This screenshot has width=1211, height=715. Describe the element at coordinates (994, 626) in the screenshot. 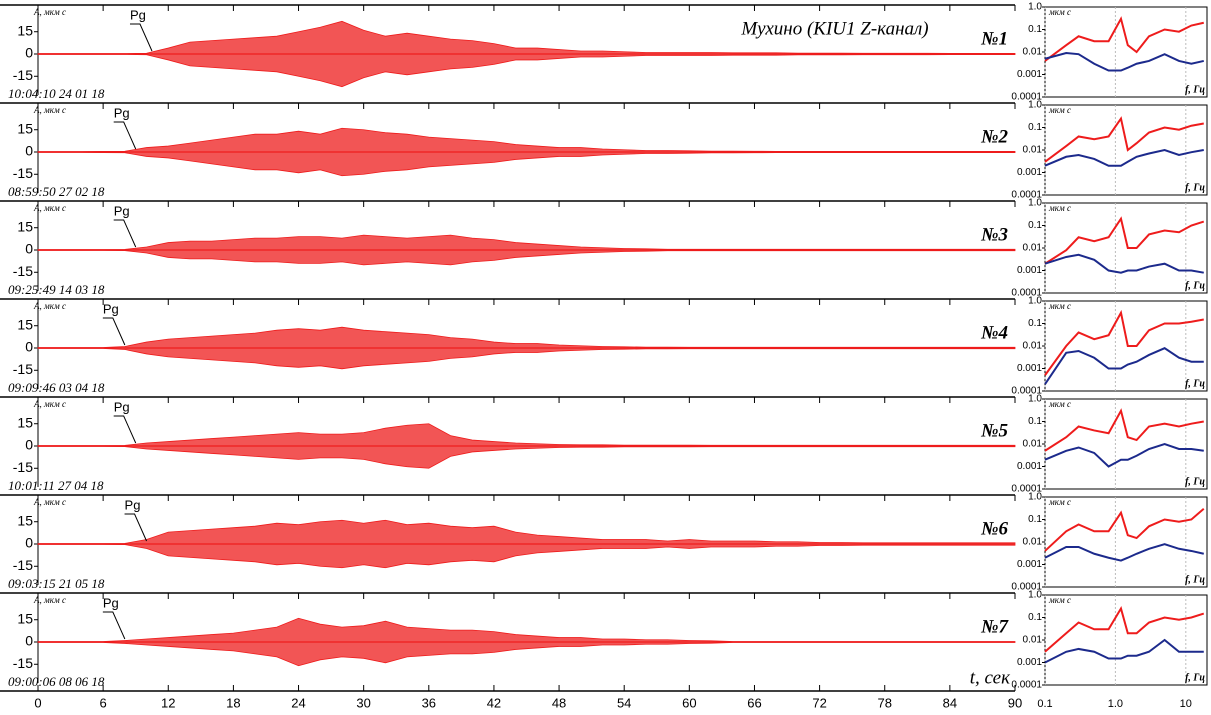

I see `trace-name: №7` at that location.